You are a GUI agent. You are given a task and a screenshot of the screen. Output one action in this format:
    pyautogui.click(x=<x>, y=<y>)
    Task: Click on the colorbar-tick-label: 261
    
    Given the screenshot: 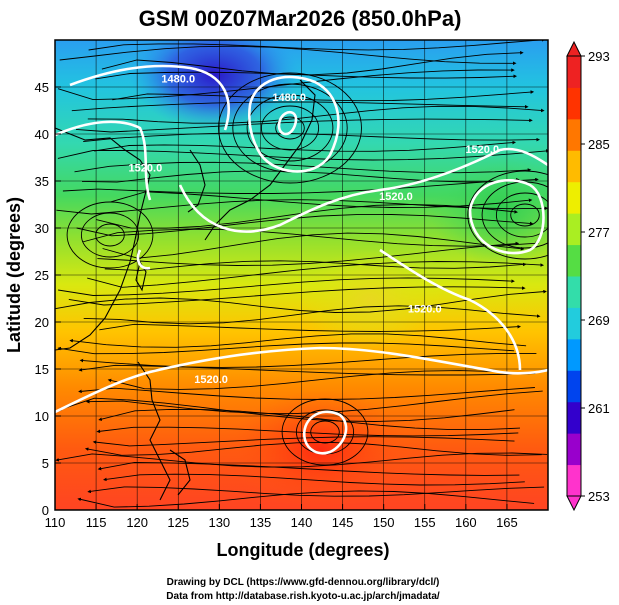 What is the action you would take?
    pyautogui.click(x=599, y=408)
    